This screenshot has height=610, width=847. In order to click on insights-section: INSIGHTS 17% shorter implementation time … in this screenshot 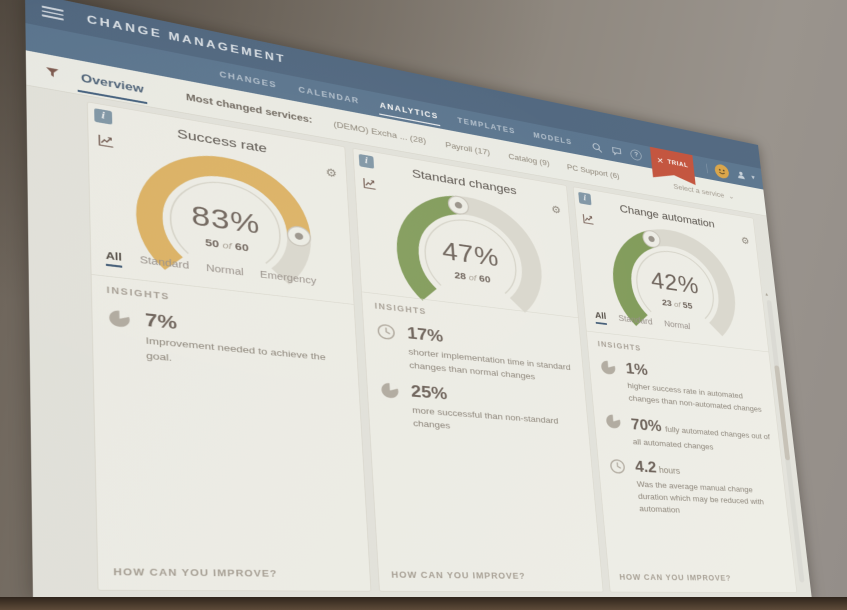, I will do `click(475, 367)`.